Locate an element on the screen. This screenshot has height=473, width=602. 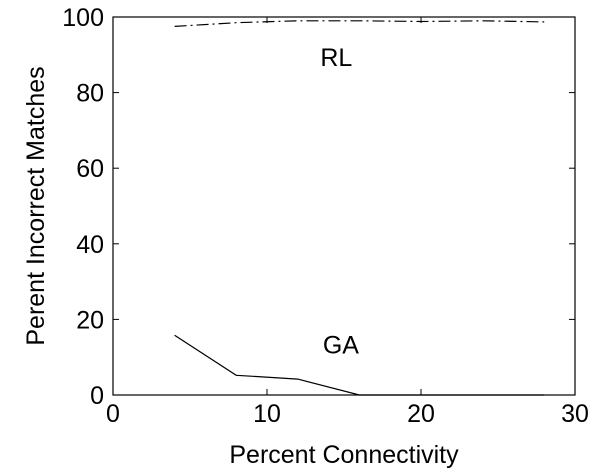
x-axis-label: Percent Connectivity is located at coordinates (344, 455).